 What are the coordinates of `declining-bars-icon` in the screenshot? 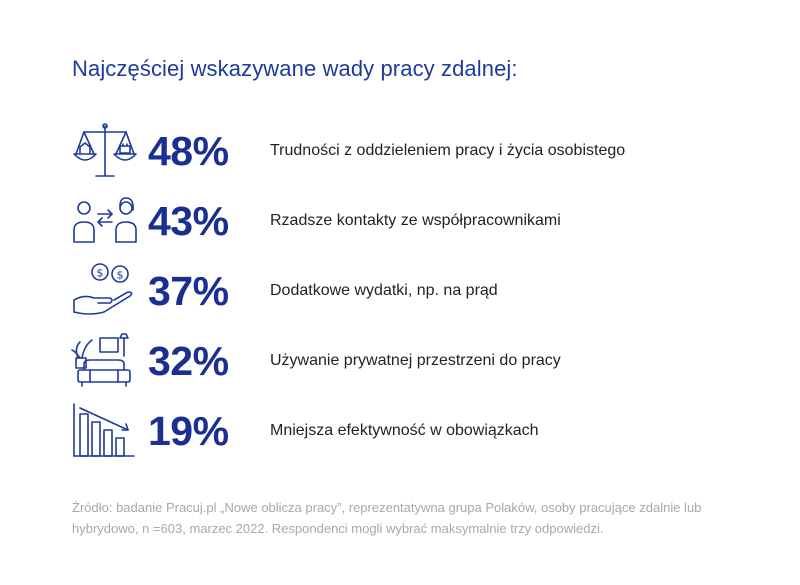 It's located at (105, 431).